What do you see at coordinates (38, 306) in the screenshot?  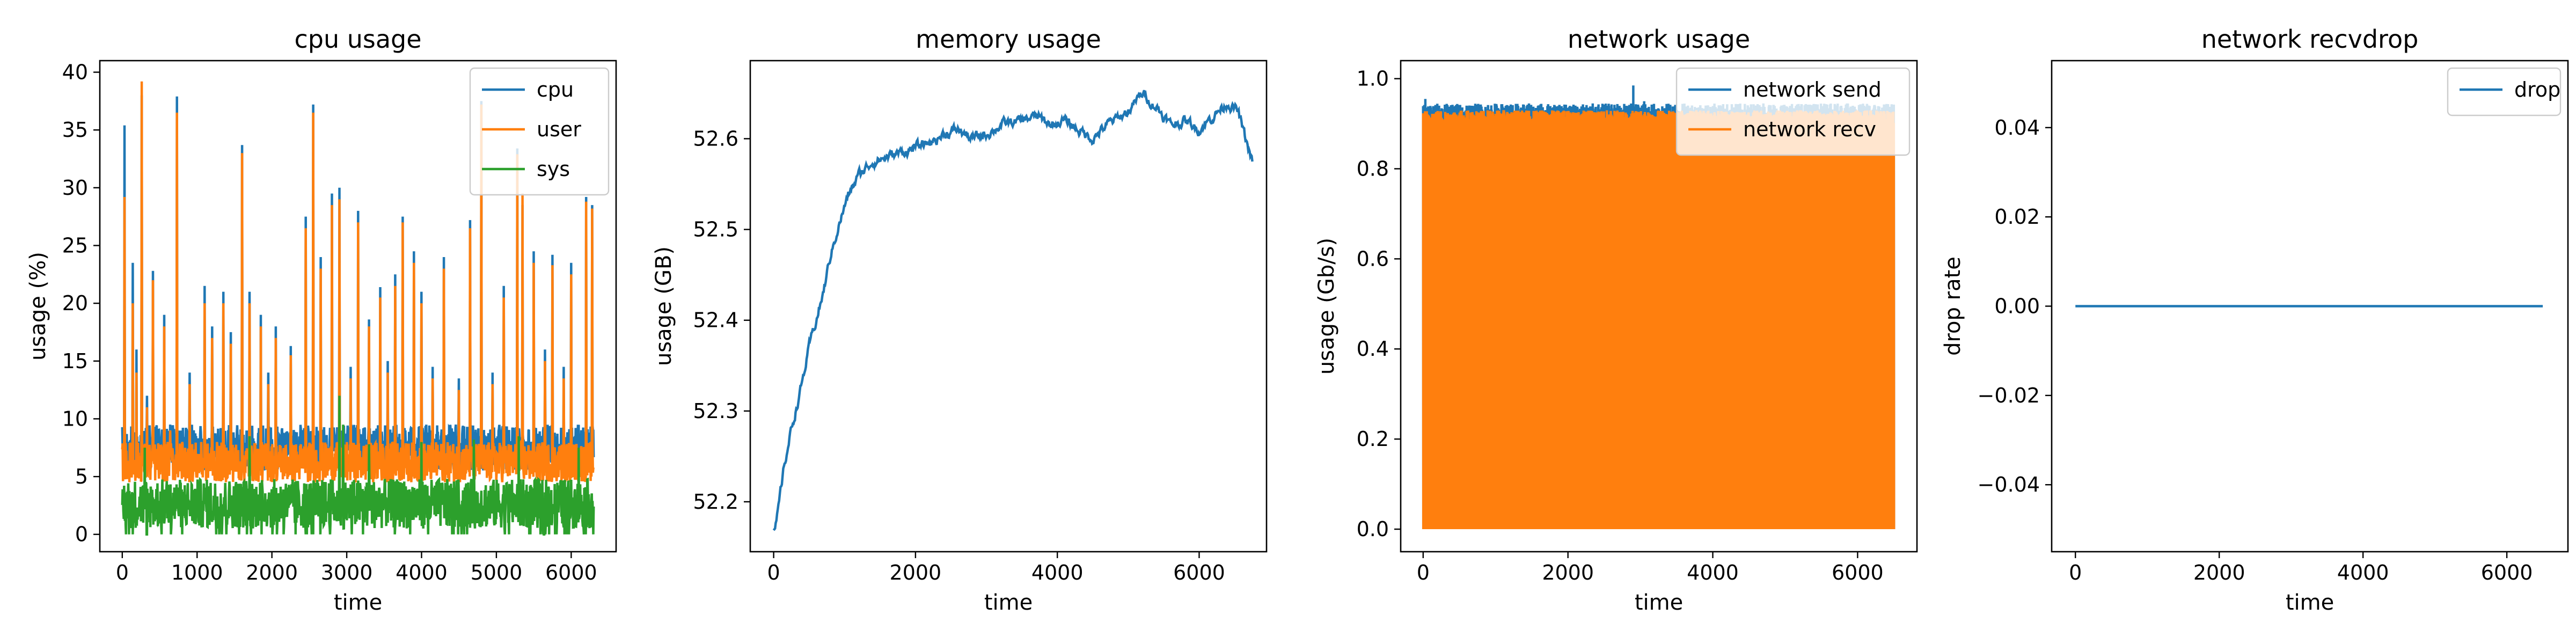 I see `y-axis-label: usage (%)` at bounding box center [38, 306].